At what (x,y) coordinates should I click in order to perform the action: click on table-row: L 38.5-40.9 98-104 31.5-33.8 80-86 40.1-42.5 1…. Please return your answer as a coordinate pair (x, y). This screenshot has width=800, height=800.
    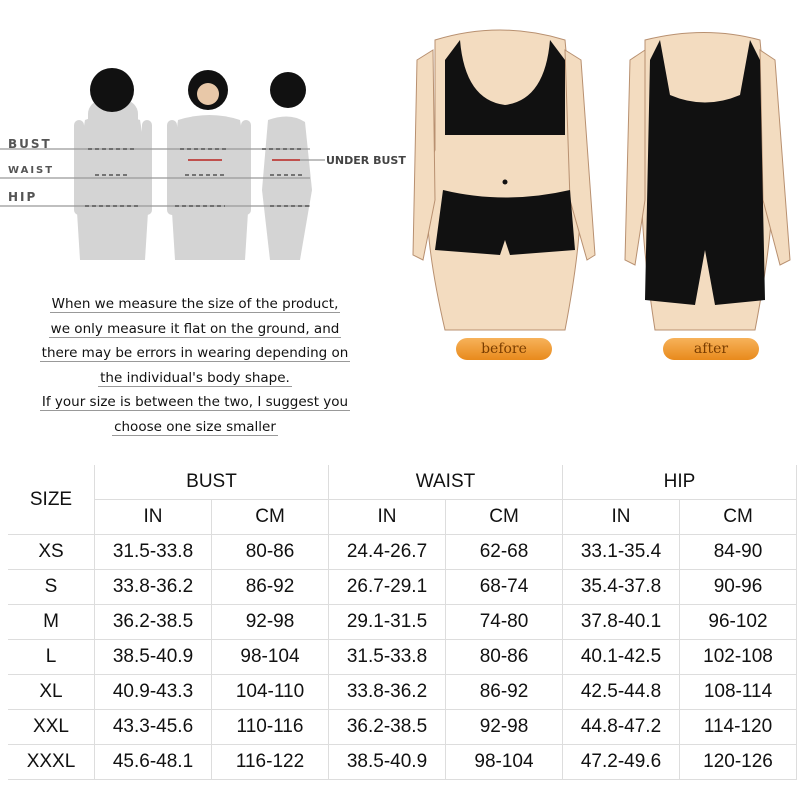
    Looking at the image, I should click on (402, 657).